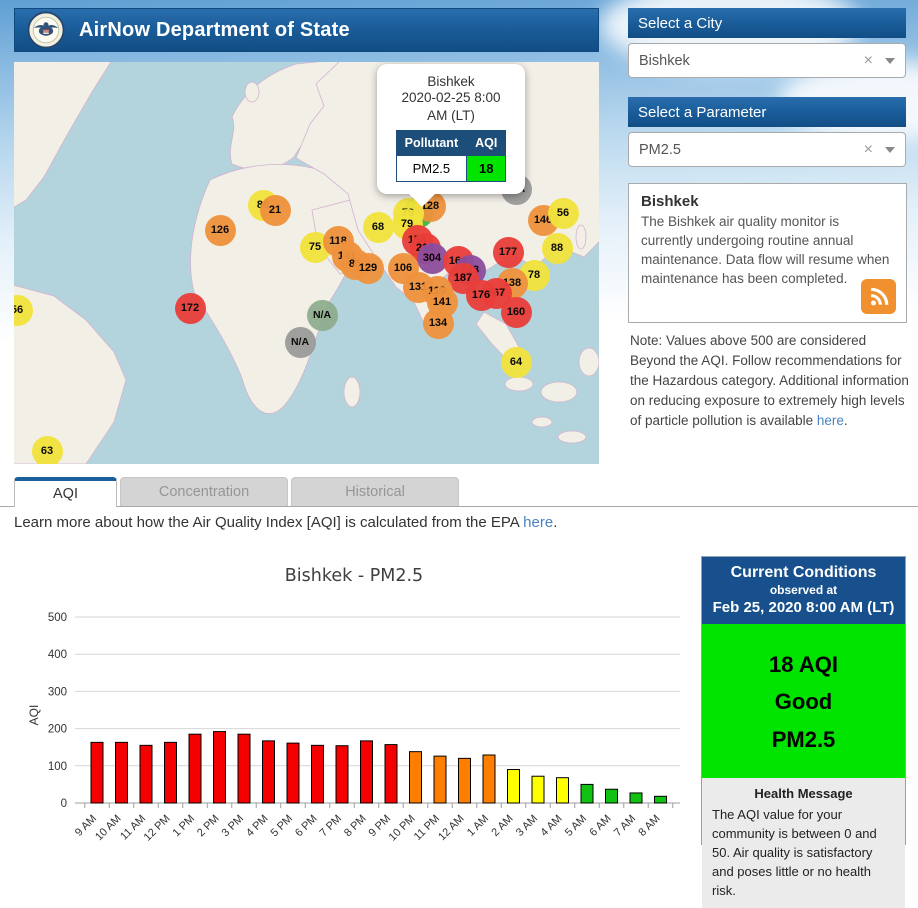 This screenshot has height=908, width=918. Describe the element at coordinates (451, 81) in the screenshot. I see `popup-city: Bishkek` at that location.